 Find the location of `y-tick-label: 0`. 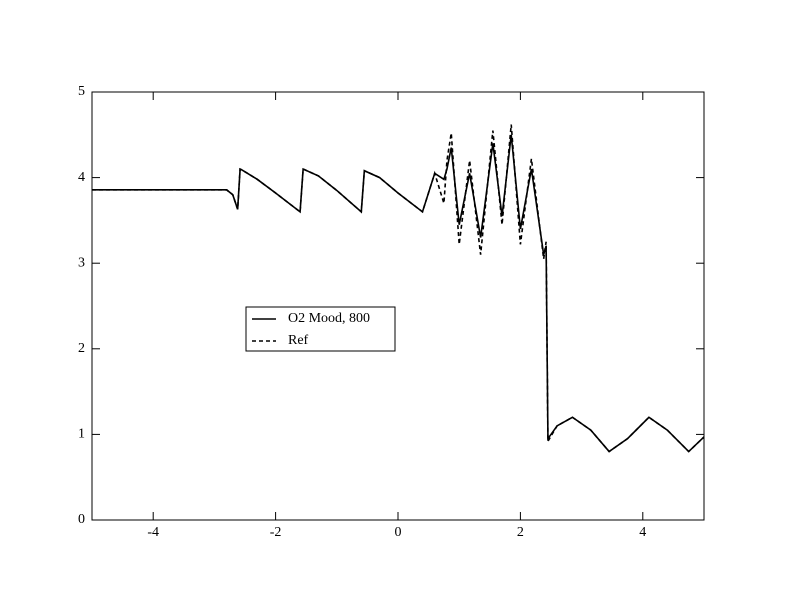

y-tick-label: 0 is located at coordinates (81, 519).